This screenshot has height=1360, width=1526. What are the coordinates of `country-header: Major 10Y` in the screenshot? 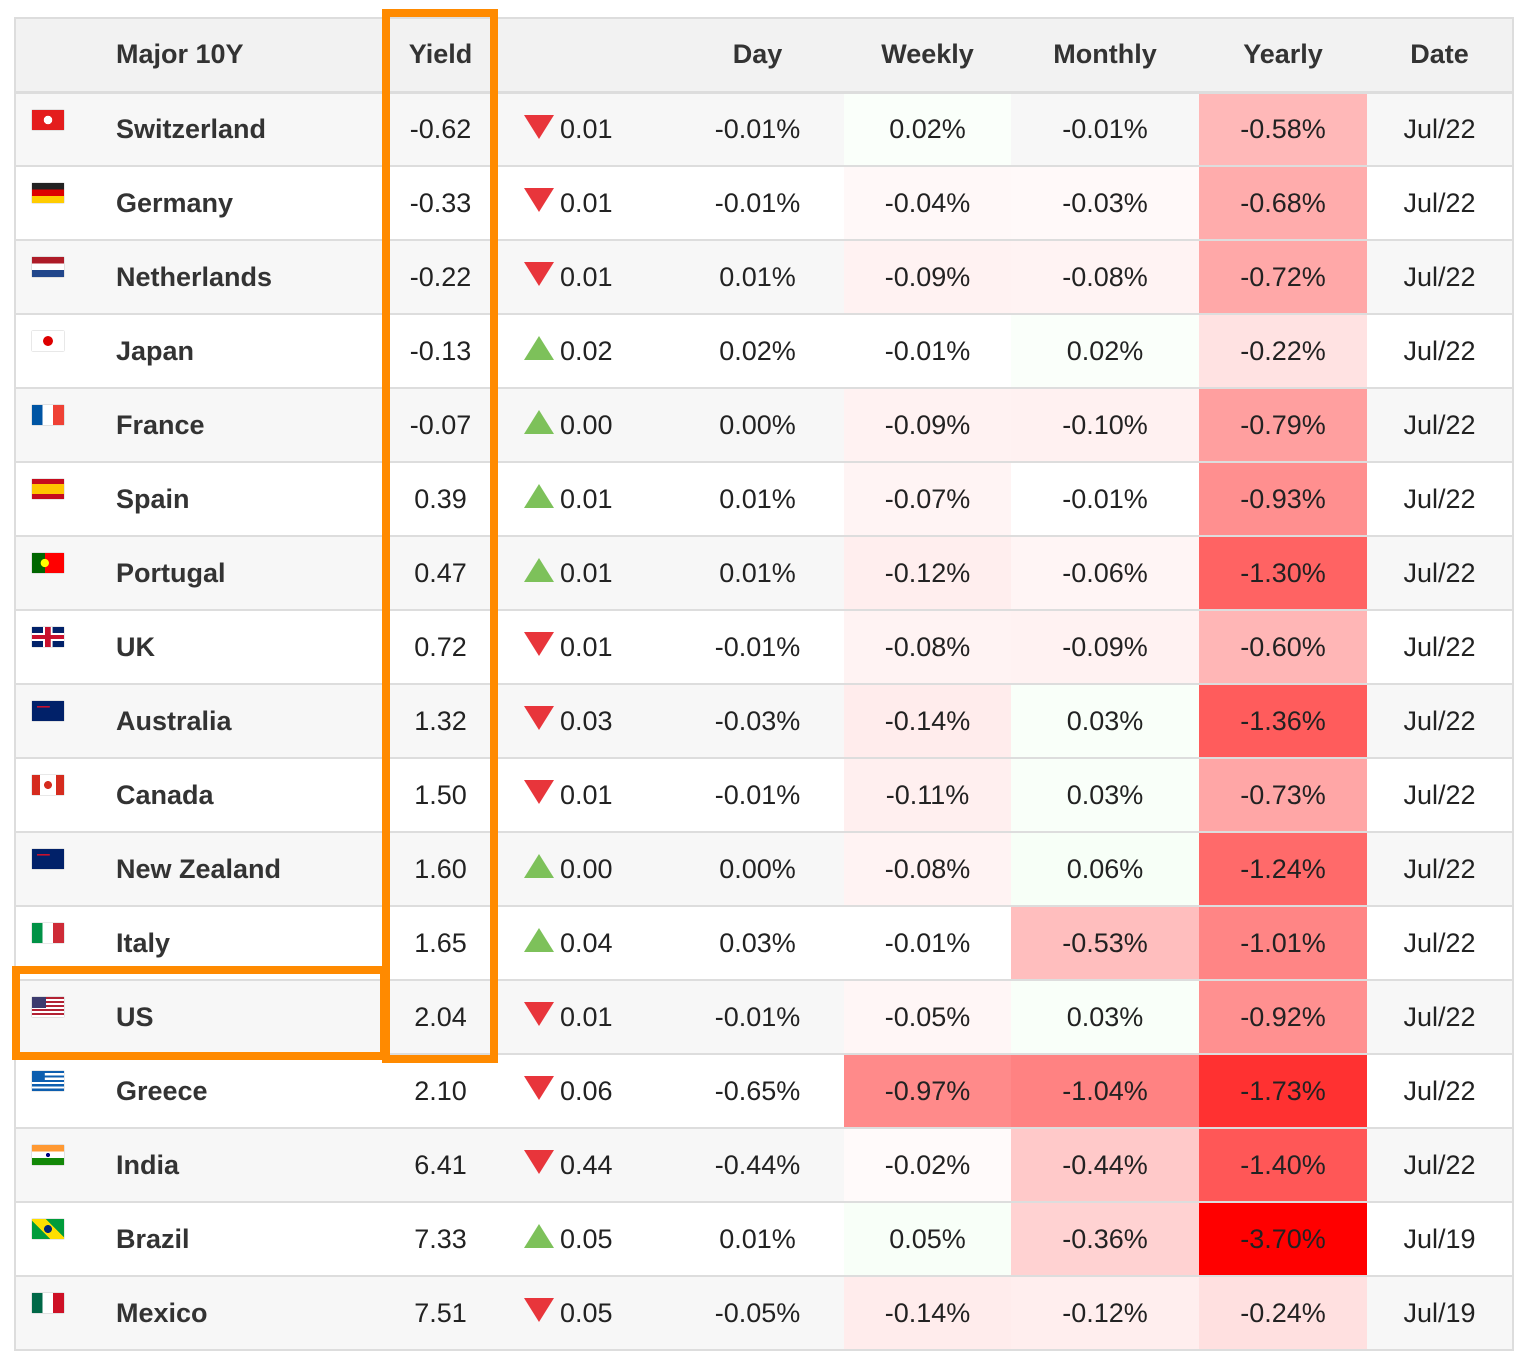 It's located at (180, 54).